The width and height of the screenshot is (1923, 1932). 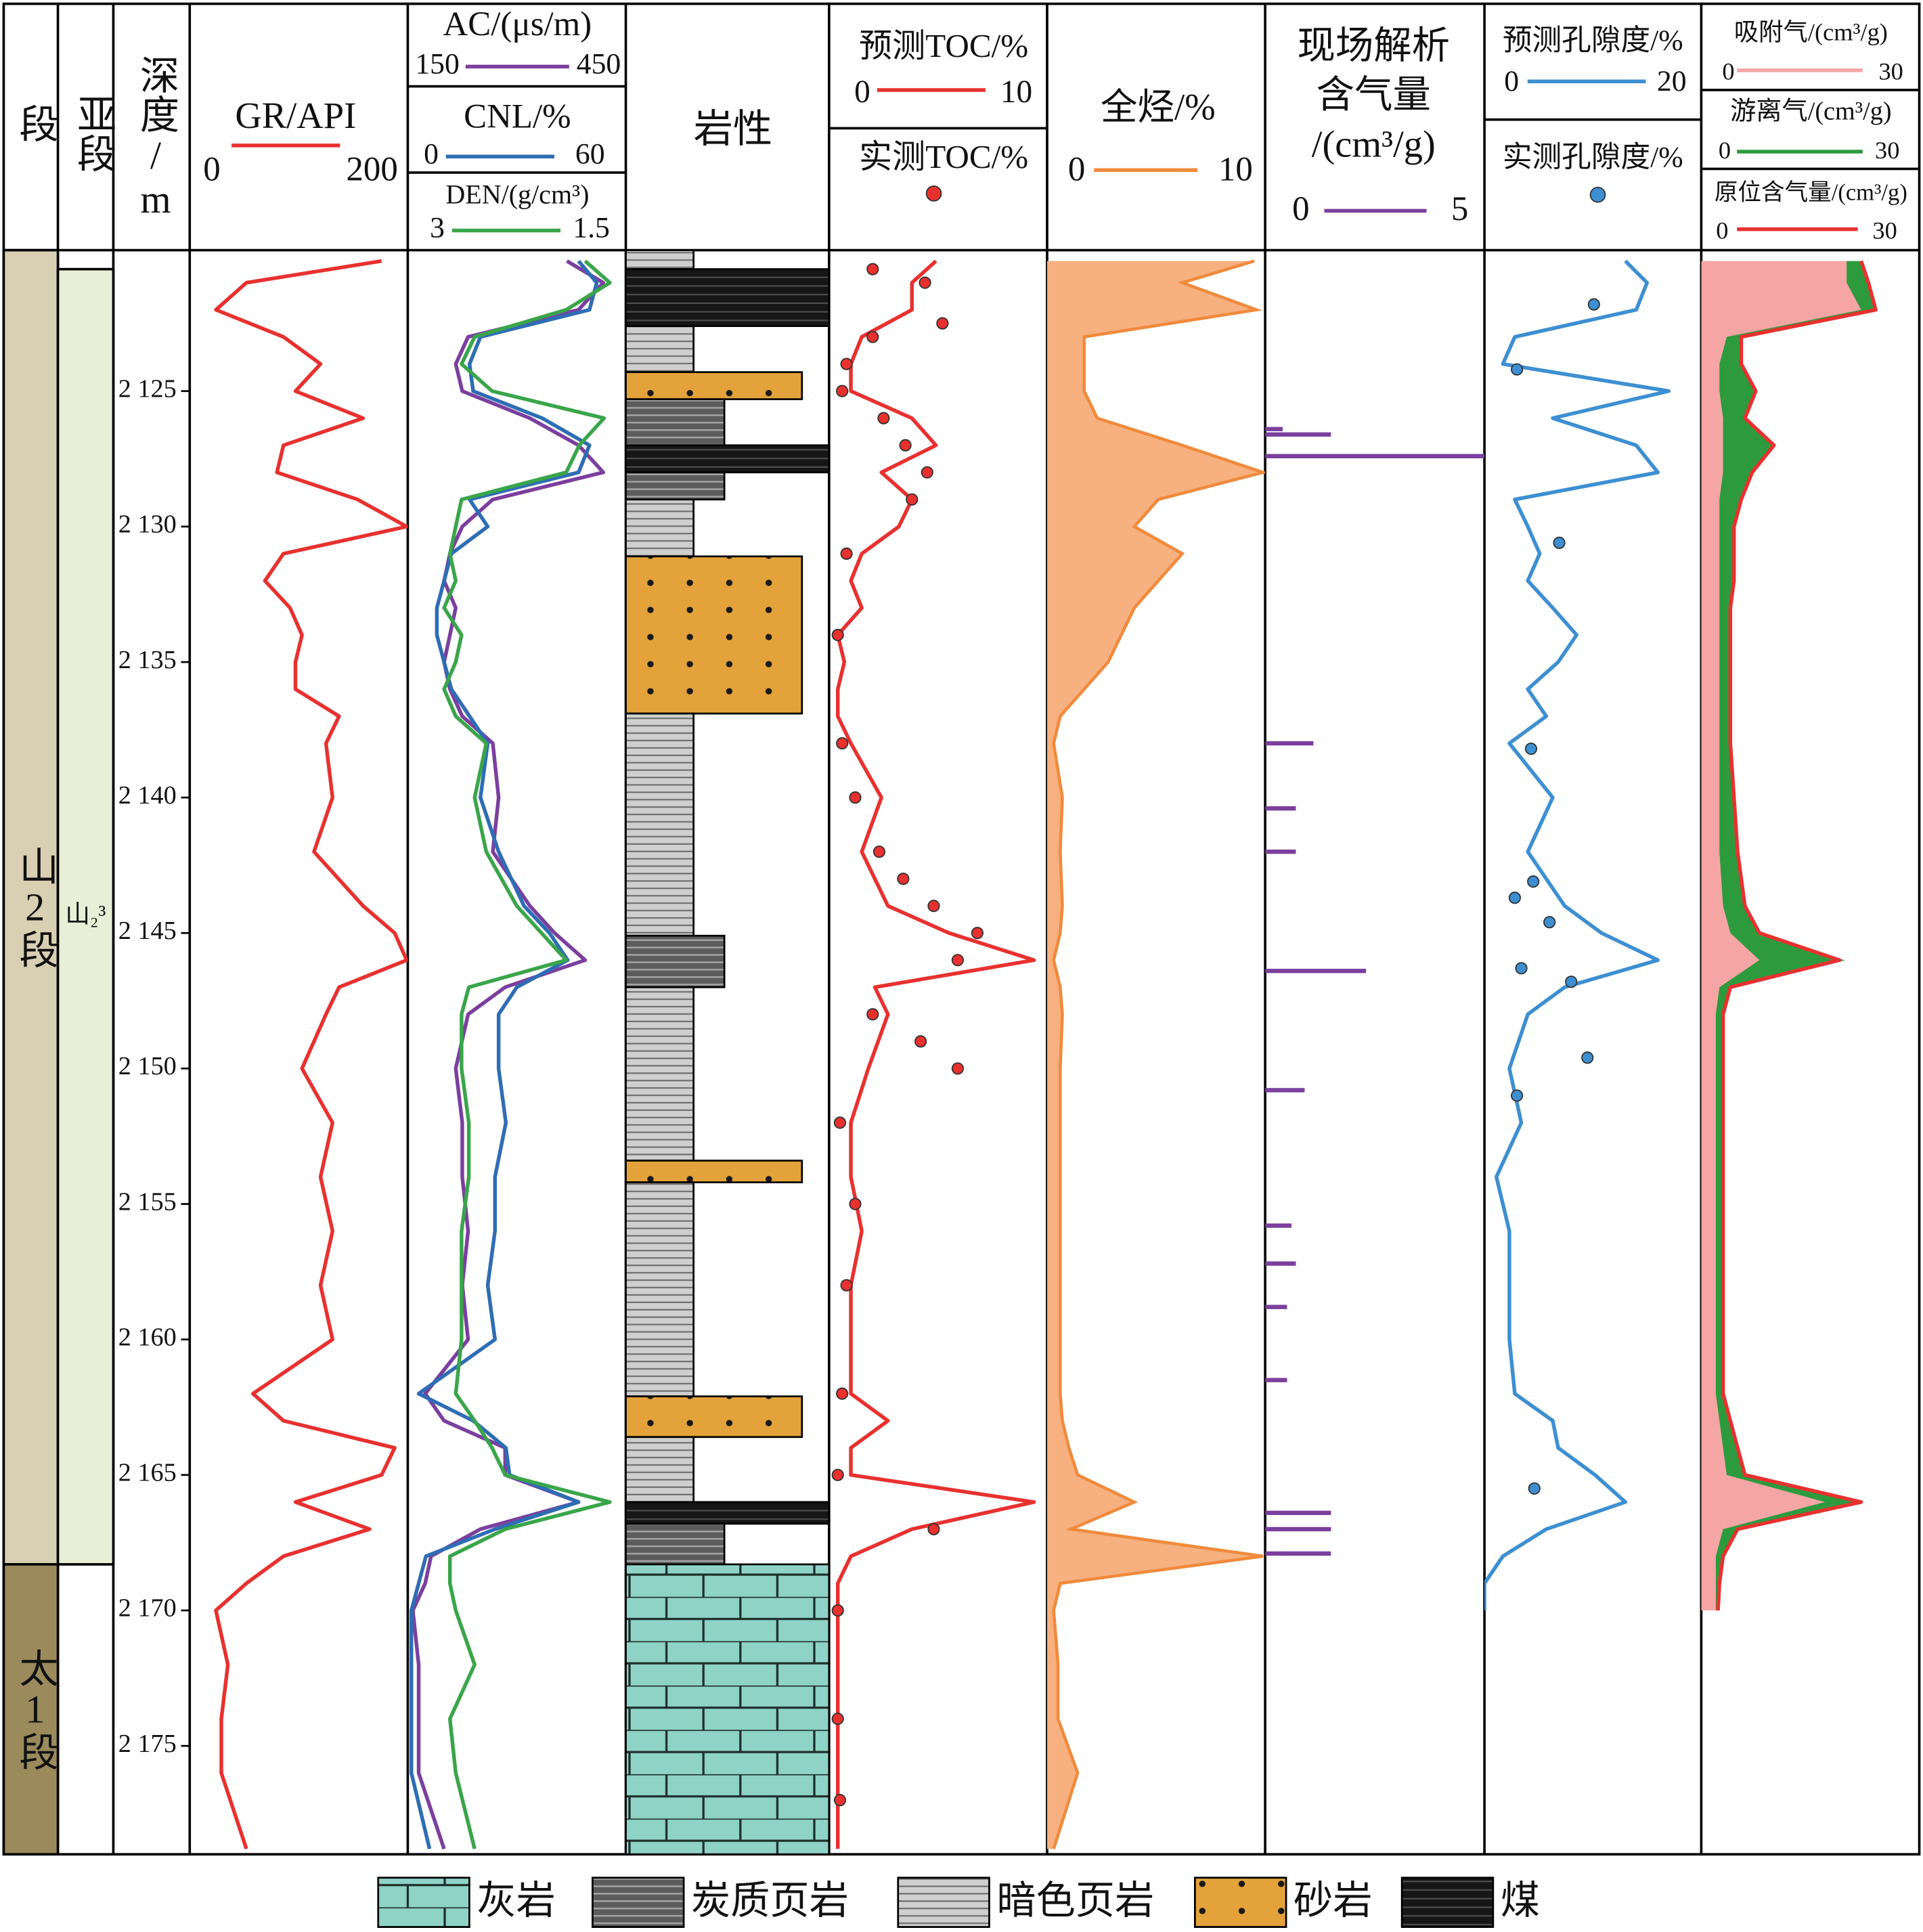 What do you see at coordinates (35, 1709) in the screenshot?
I see `stratum-label: 太1段` at bounding box center [35, 1709].